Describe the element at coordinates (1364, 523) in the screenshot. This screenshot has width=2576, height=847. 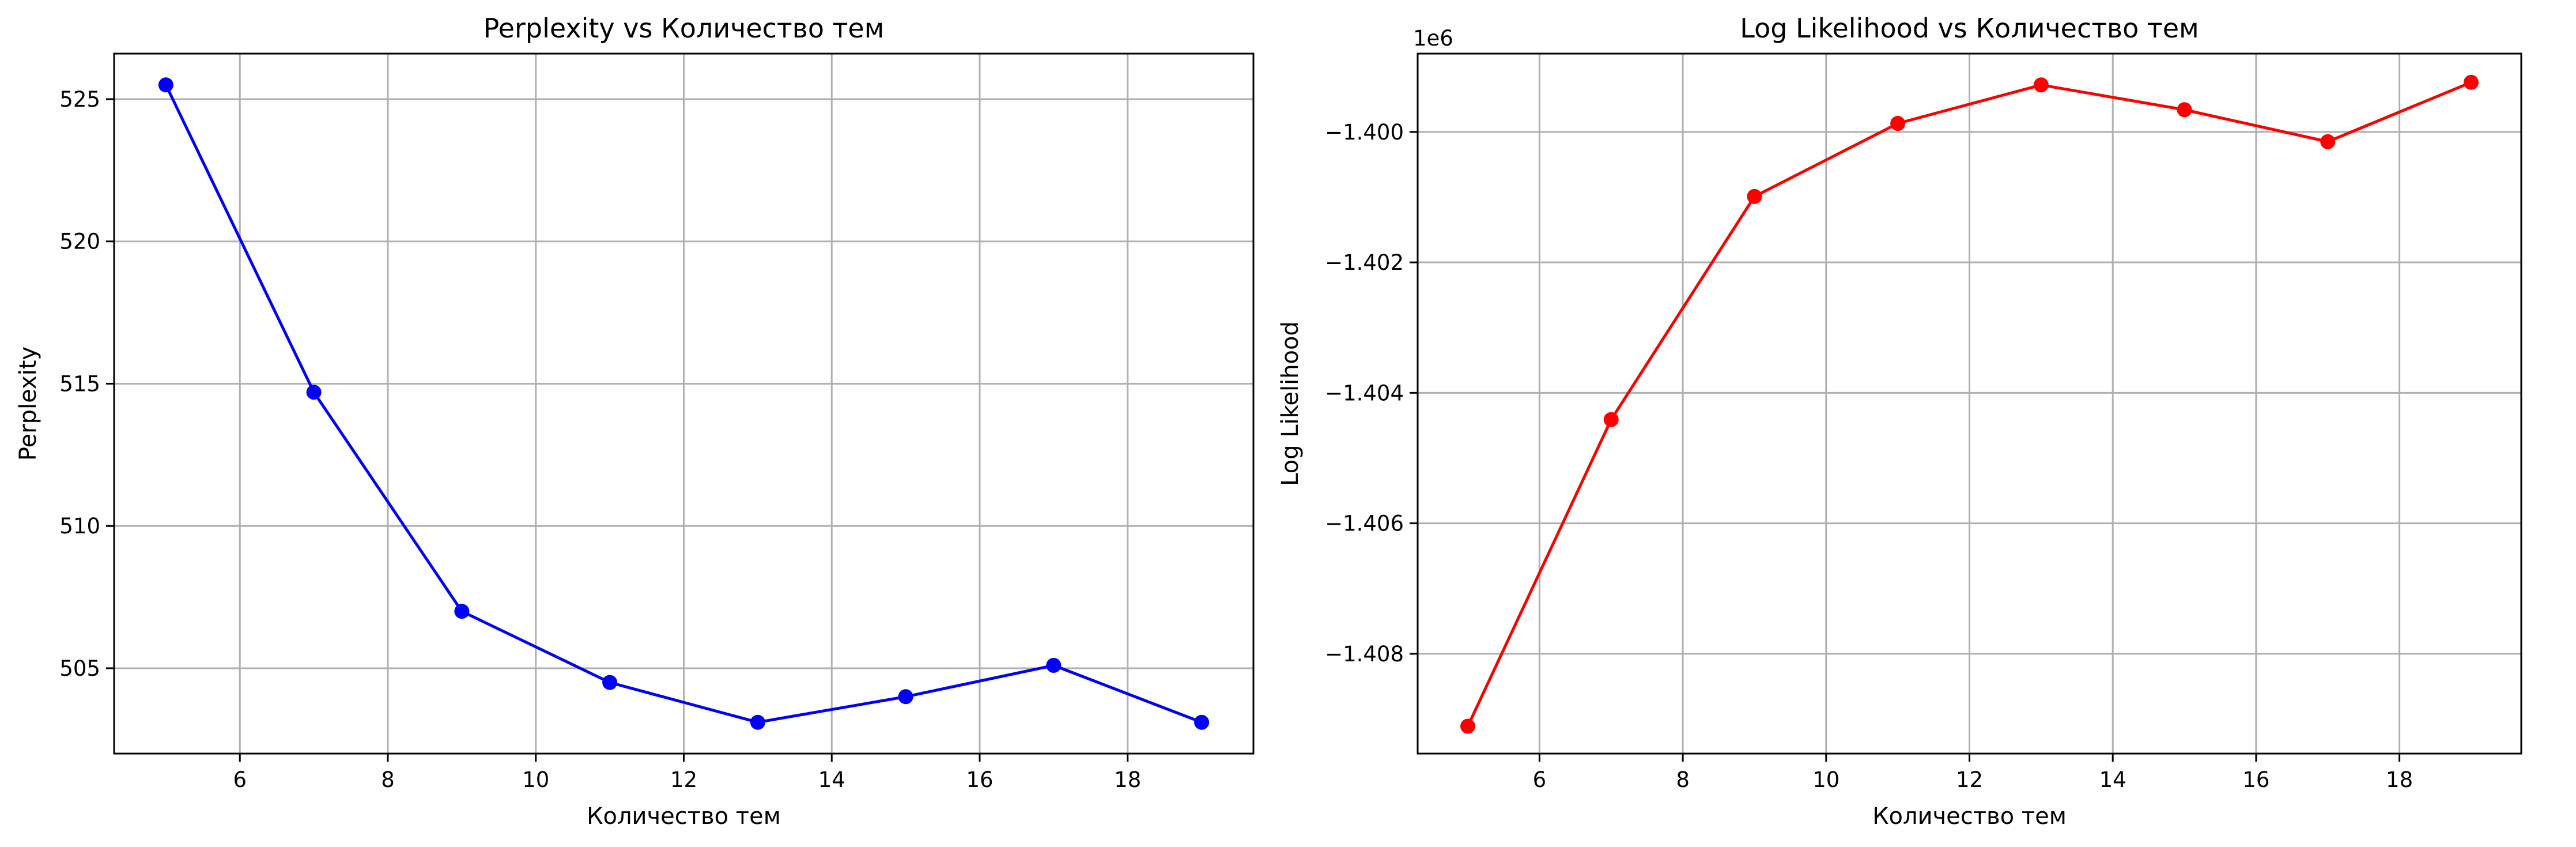
I see `y-tick-label: −1.406` at that location.